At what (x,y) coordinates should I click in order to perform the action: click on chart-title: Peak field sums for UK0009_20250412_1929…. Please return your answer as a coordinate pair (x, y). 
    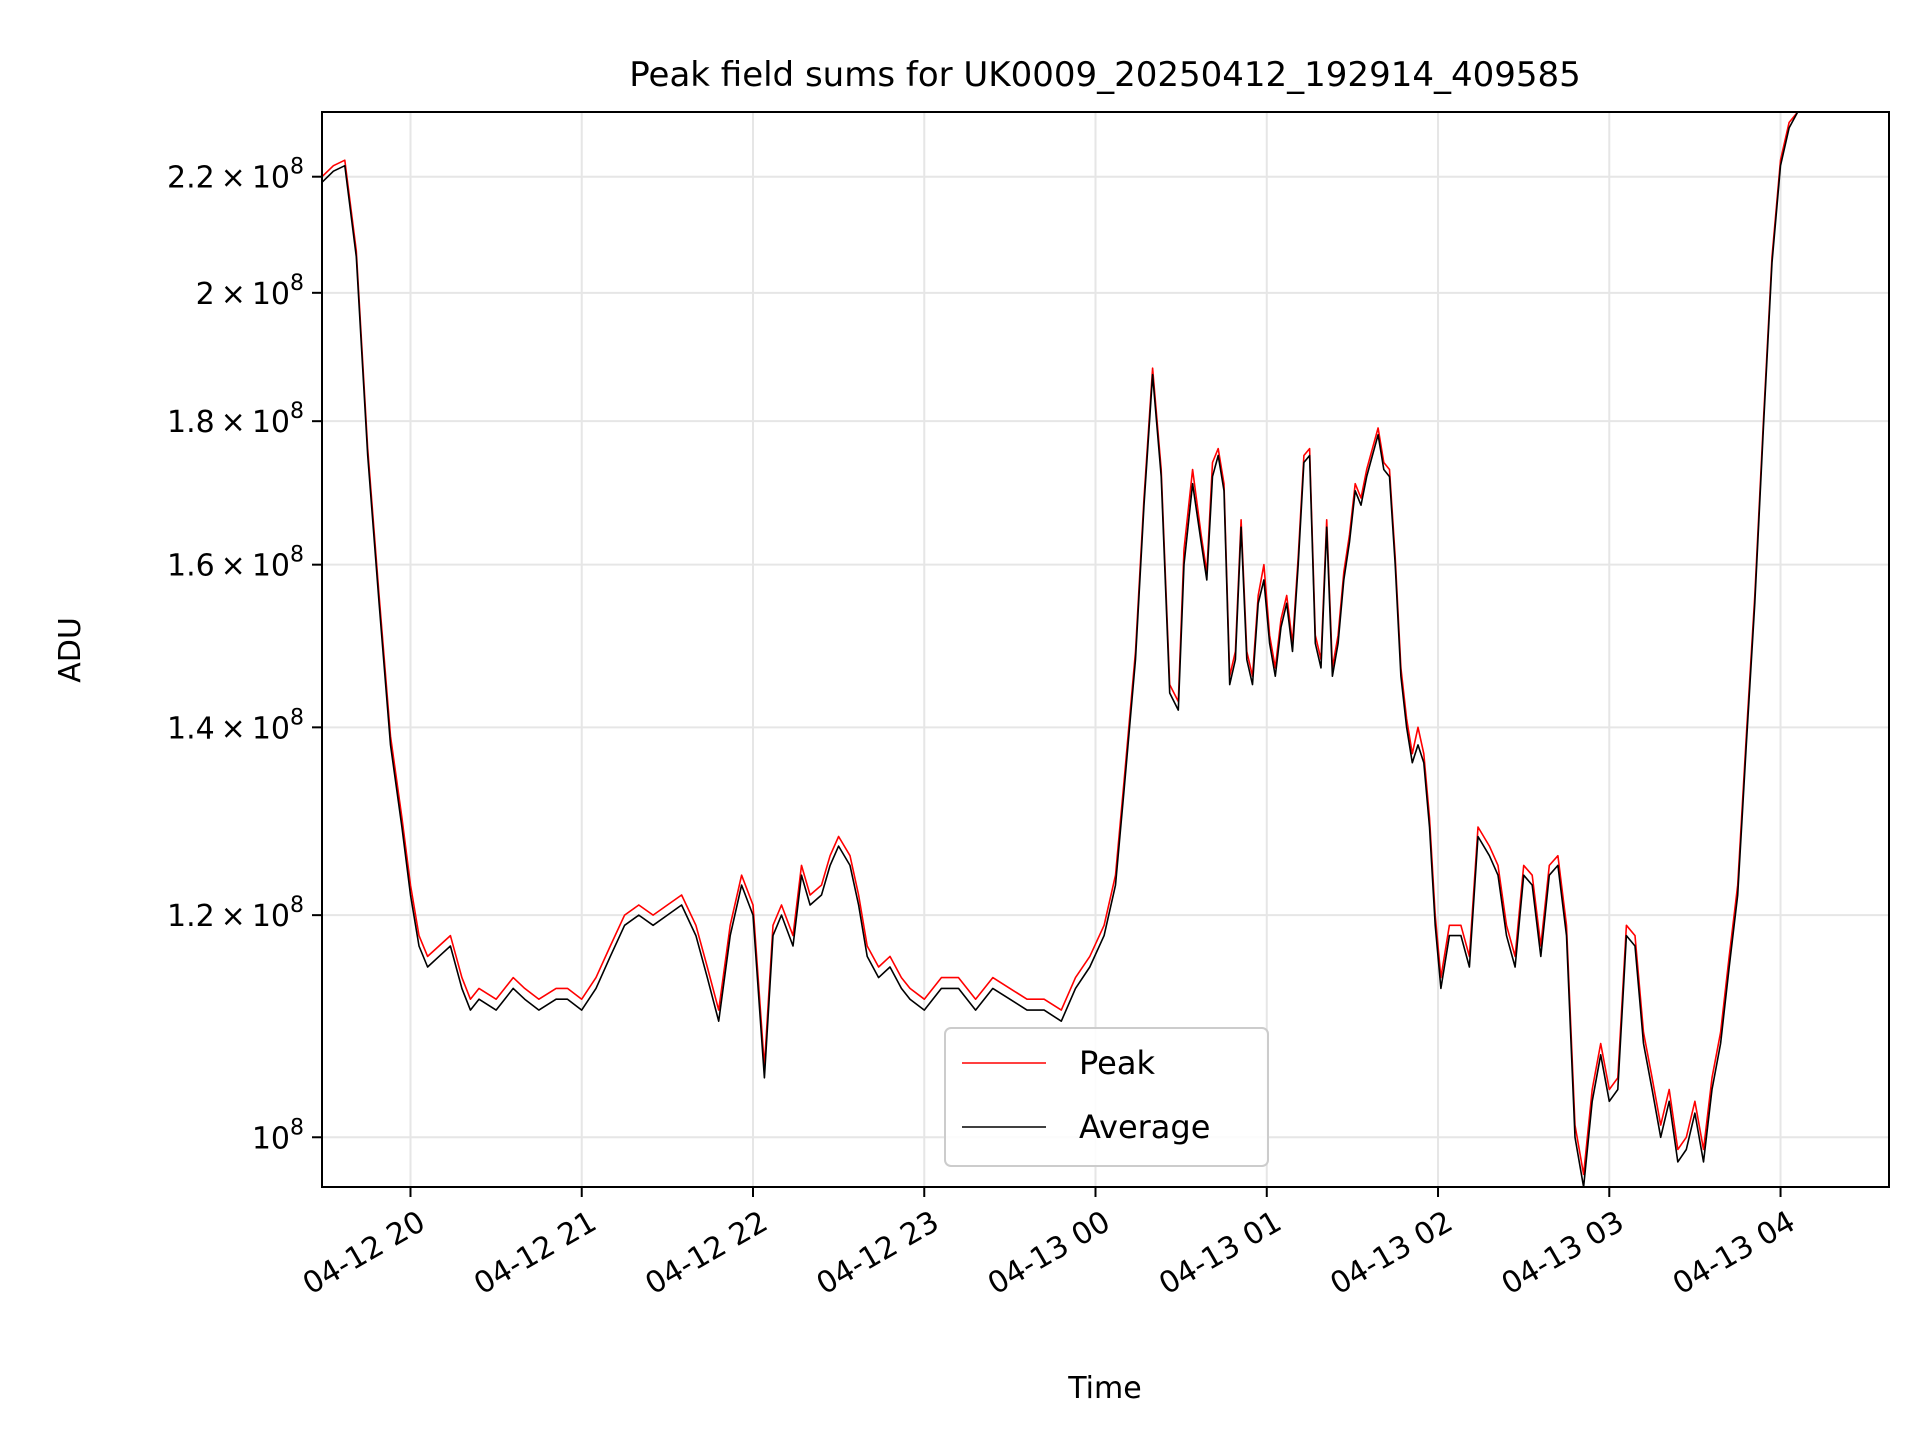
    Looking at the image, I should click on (1105, 75).